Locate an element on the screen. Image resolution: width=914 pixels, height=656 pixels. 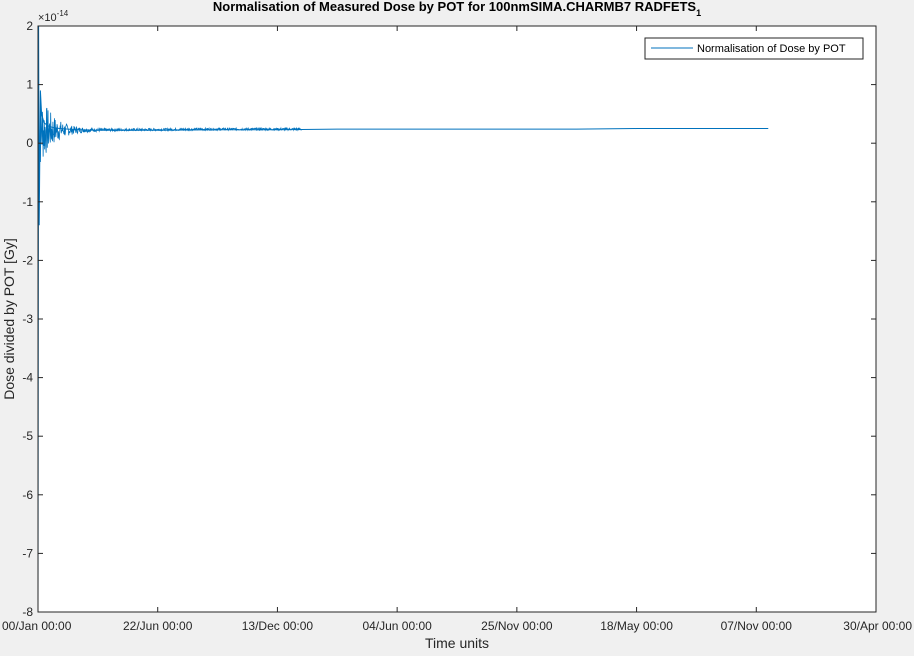
legend-entry: Normalisation of Dose by POT is located at coordinates (771, 49).